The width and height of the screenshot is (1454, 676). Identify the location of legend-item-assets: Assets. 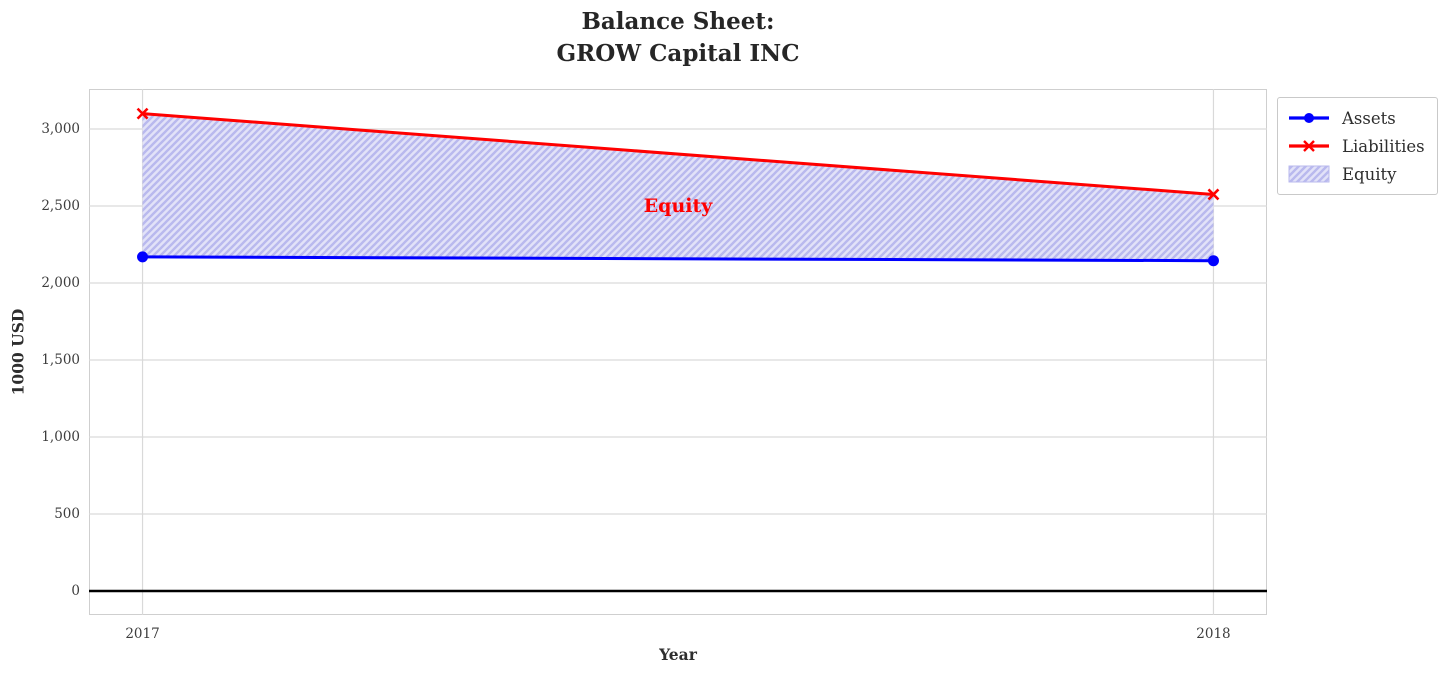
(1356, 118).